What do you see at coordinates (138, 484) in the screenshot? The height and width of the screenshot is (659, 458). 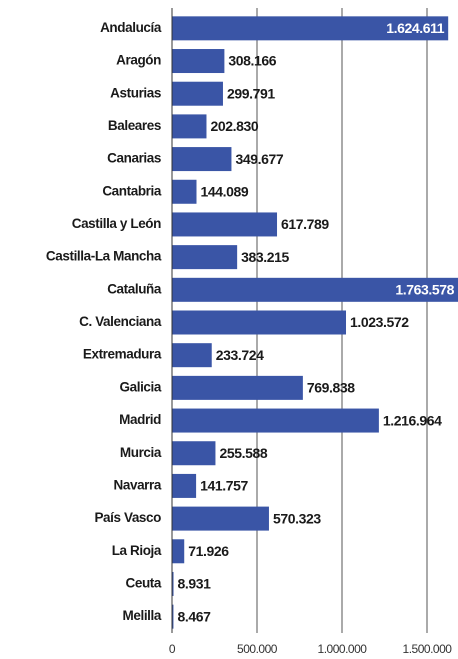 I see `category-label: Navarra` at bounding box center [138, 484].